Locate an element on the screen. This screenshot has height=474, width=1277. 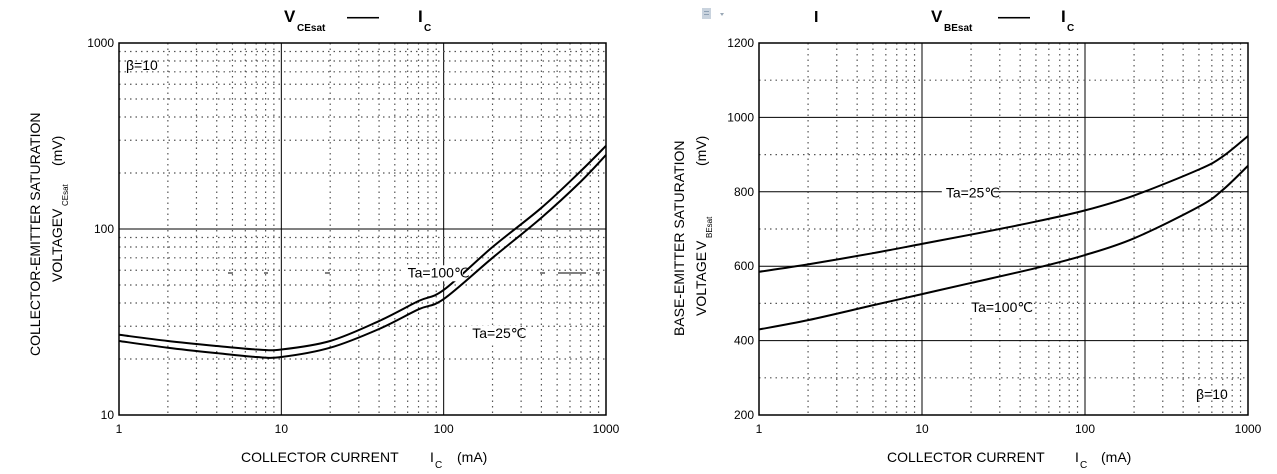
title-v-subscript: CEsat is located at coordinates (311, 28).